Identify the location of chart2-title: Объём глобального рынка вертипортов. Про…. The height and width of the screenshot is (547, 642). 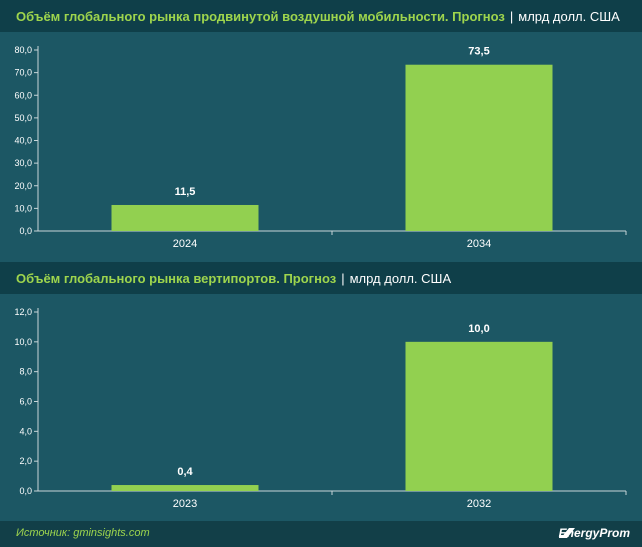
(176, 278).